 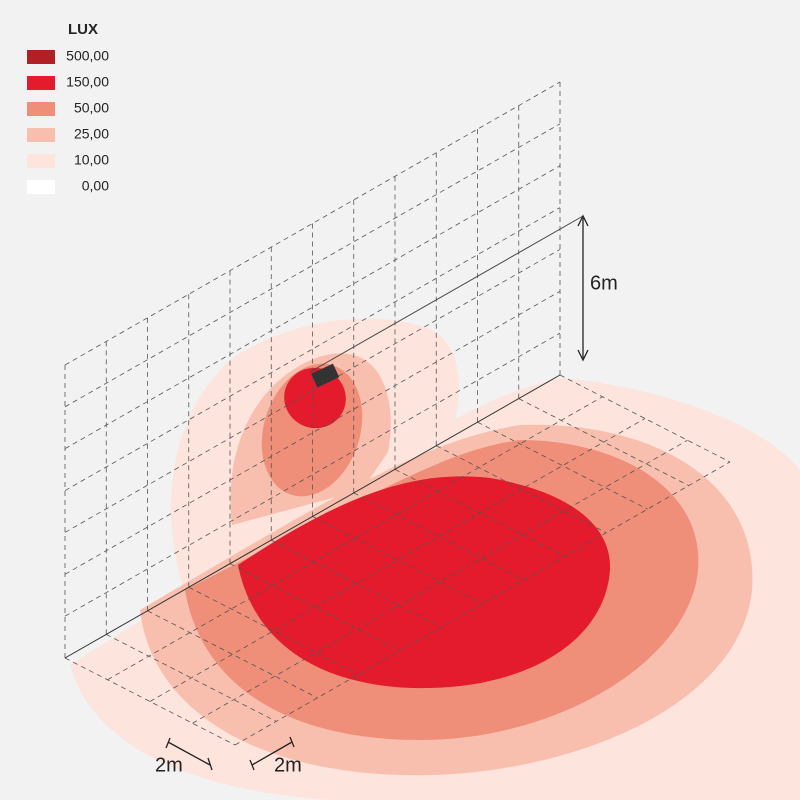 What do you see at coordinates (315, 398) in the screenshot?
I see `contour-150-wall` at bounding box center [315, 398].